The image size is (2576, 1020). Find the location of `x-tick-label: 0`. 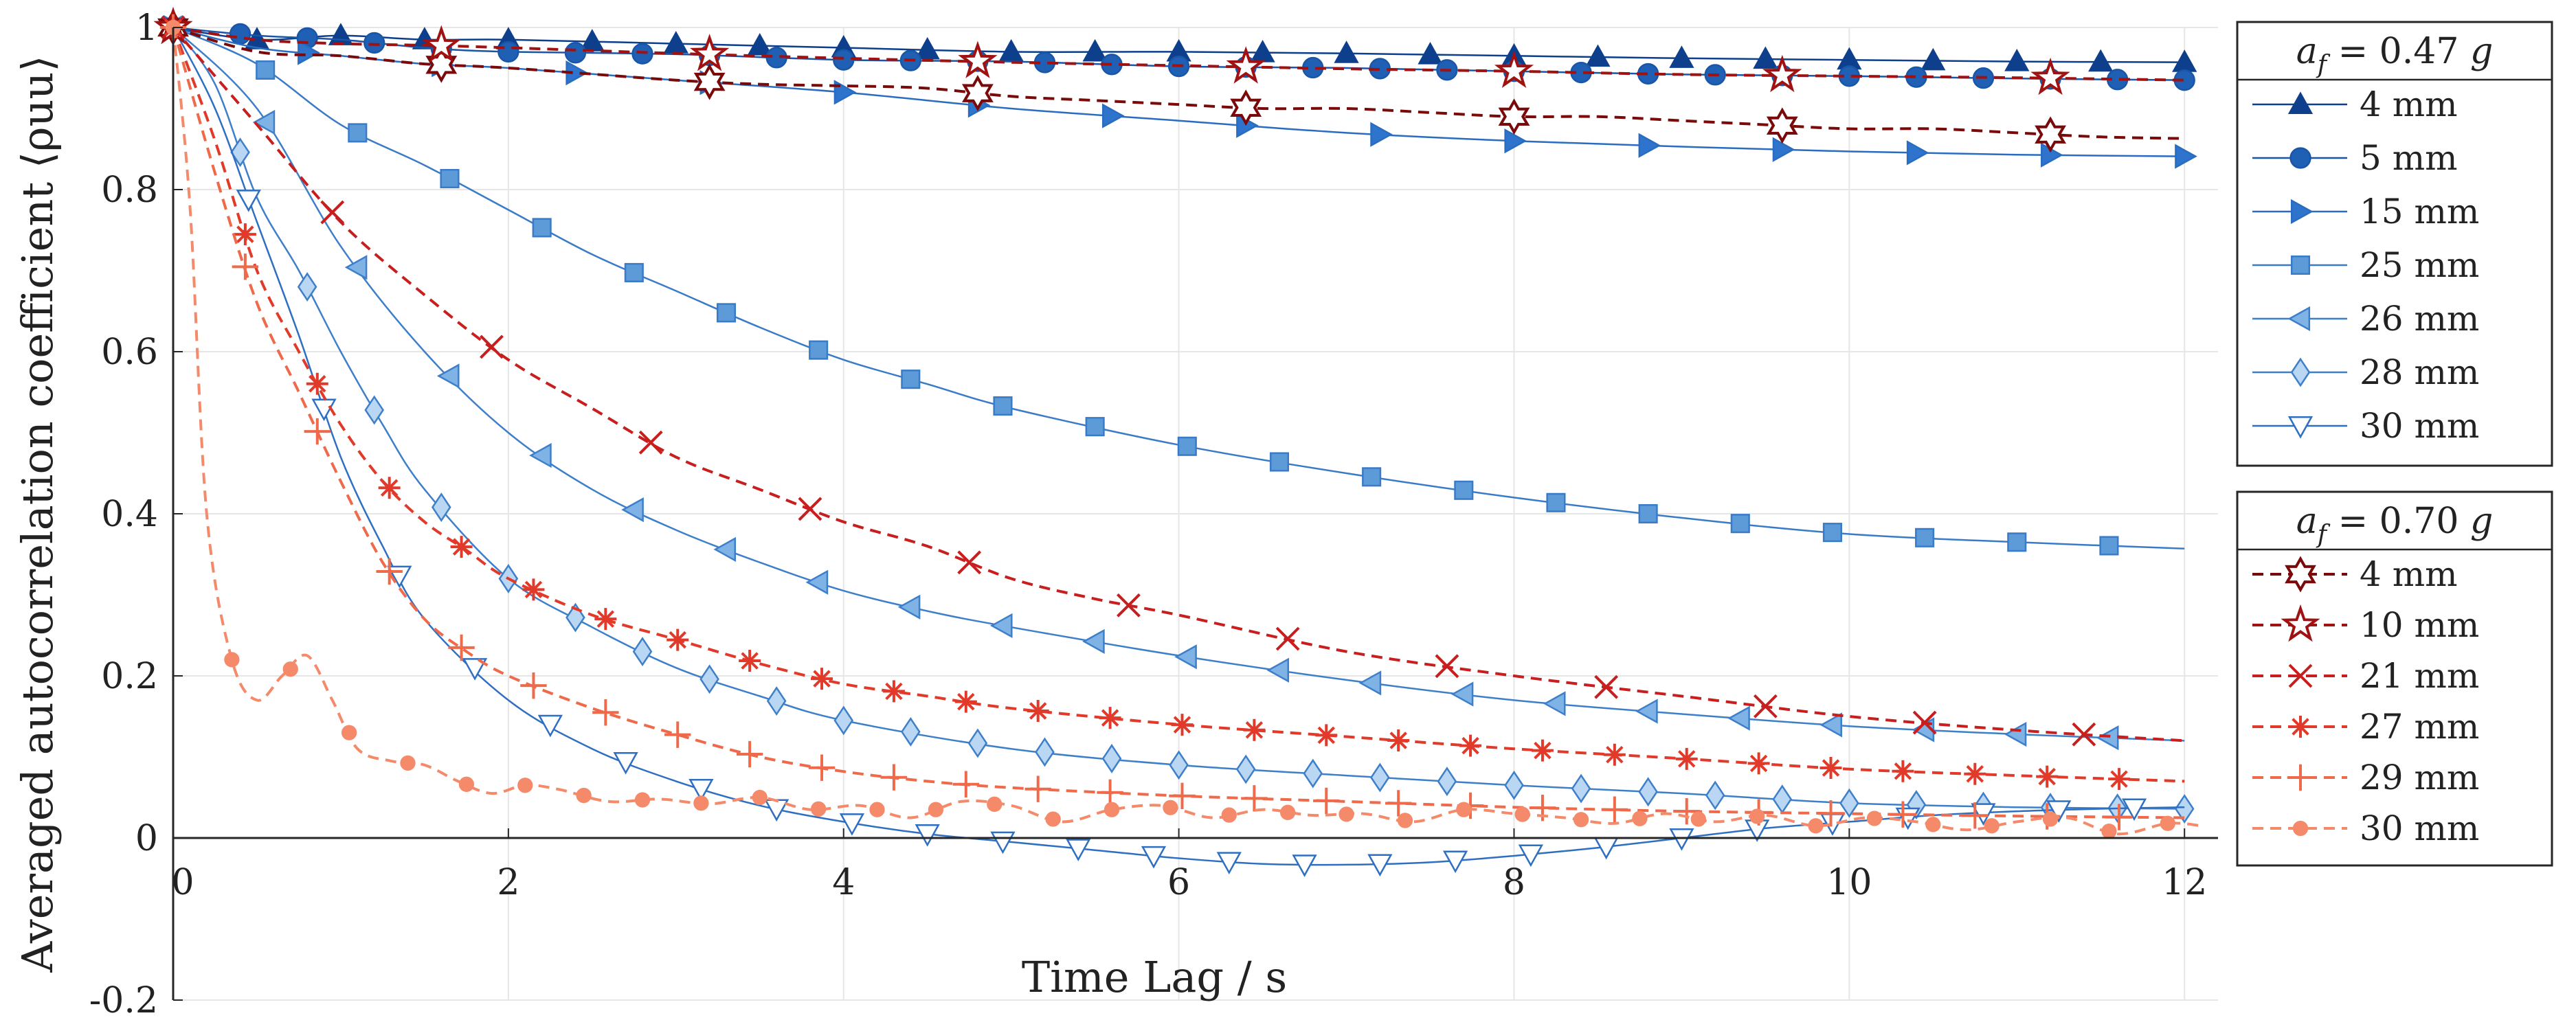

x-tick-label: 0 is located at coordinates (182, 882).